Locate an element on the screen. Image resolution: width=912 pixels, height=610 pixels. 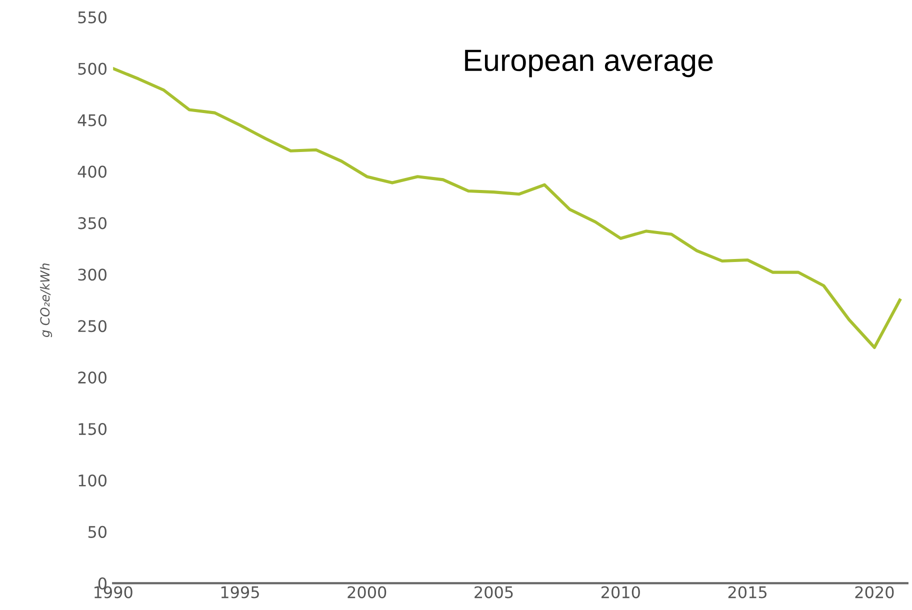
x-tick-label: 2010 is located at coordinates (621, 592).